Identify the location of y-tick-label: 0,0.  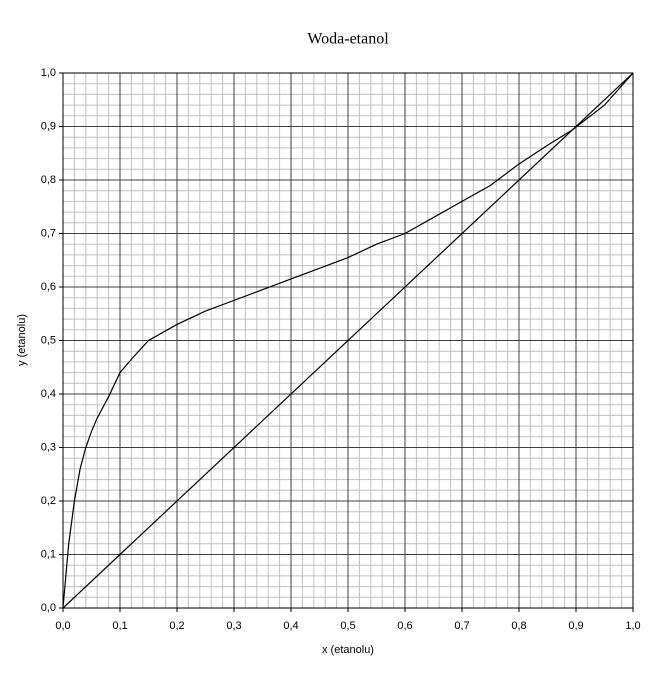
(48, 608).